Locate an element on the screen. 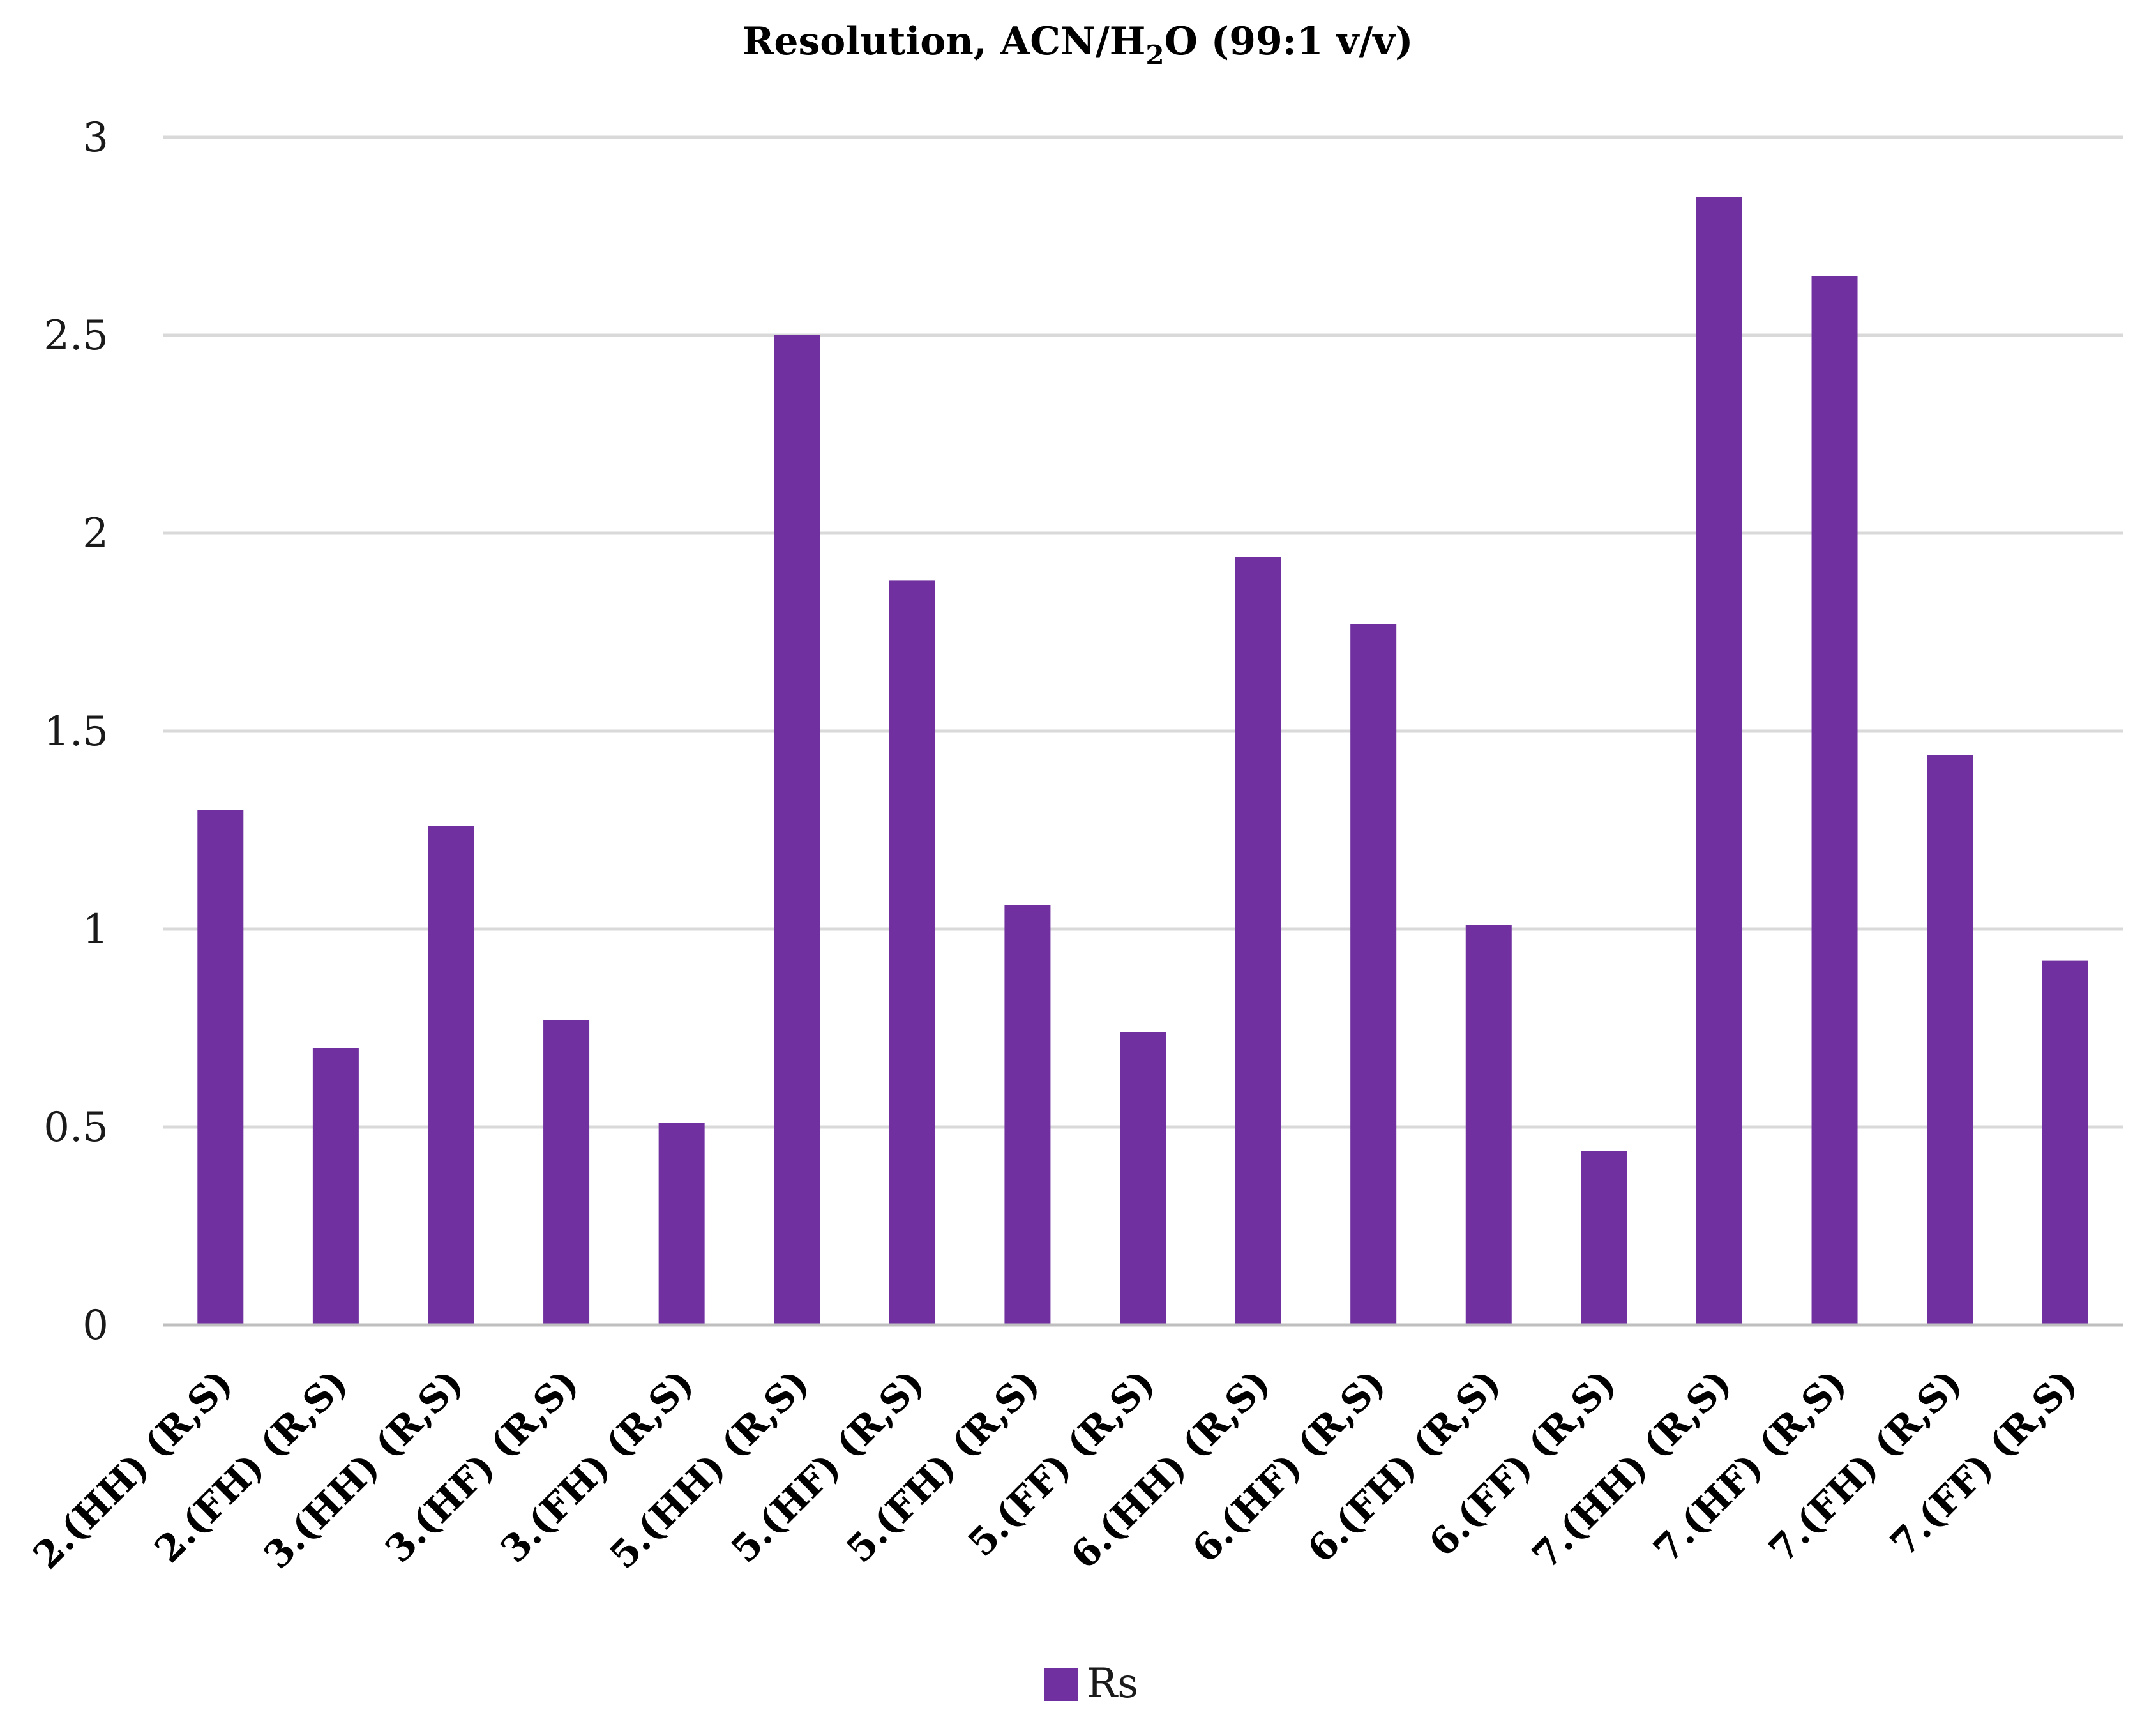 This screenshot has height=1717, width=2156. legend-label-rs: Rs is located at coordinates (1112, 1684).